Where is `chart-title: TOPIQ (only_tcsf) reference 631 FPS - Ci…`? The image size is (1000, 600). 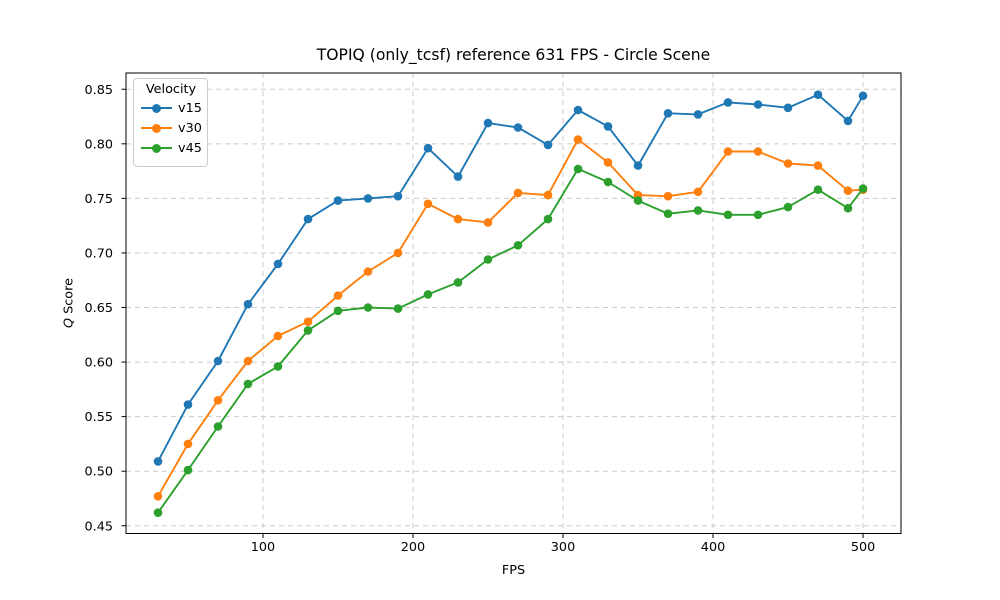
chart-title: TOPIQ (only_tcsf) reference 631 FPS - Ci… is located at coordinates (513, 55).